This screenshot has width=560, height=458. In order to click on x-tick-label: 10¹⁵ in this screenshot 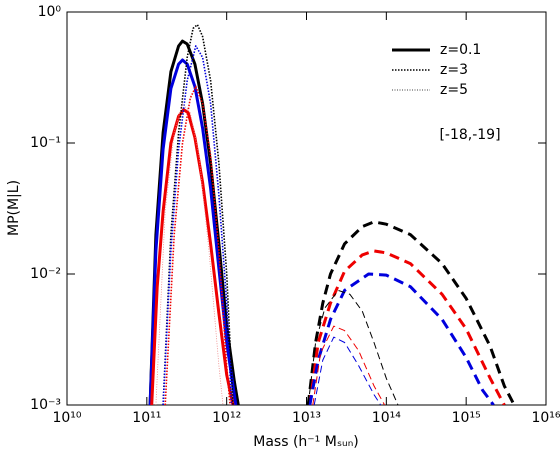, I will do `click(466, 418)`.